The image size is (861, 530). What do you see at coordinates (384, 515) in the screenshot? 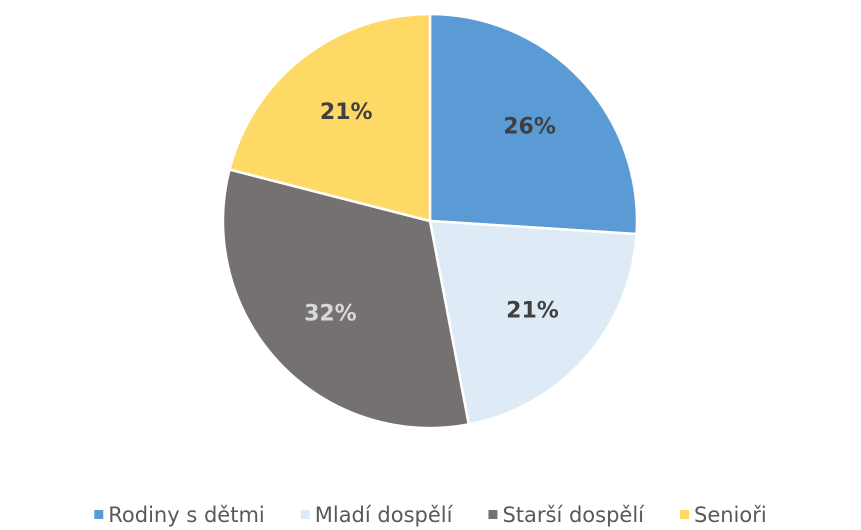
I see `legend-label: Mladí dospělí` at bounding box center [384, 515].